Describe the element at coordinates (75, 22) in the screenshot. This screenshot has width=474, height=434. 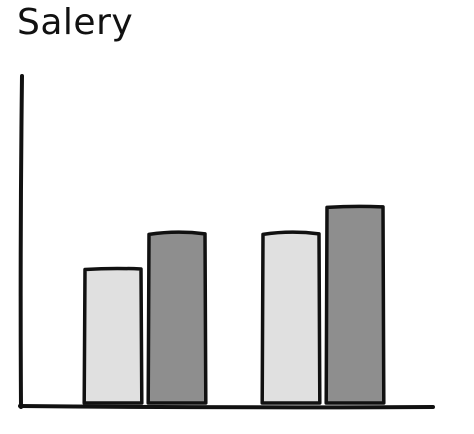
I see `chart-title: Salery` at that location.